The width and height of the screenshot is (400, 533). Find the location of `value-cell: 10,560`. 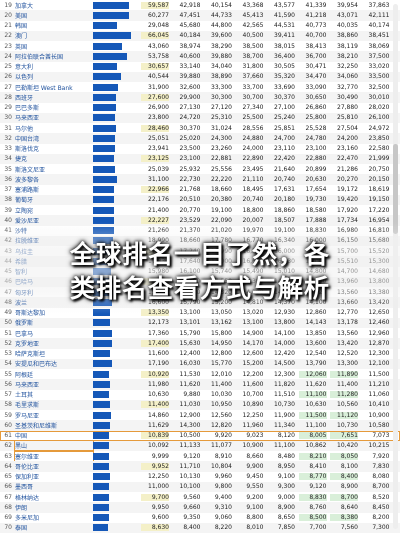

value-cell: 10,560 is located at coordinates (347, 405).